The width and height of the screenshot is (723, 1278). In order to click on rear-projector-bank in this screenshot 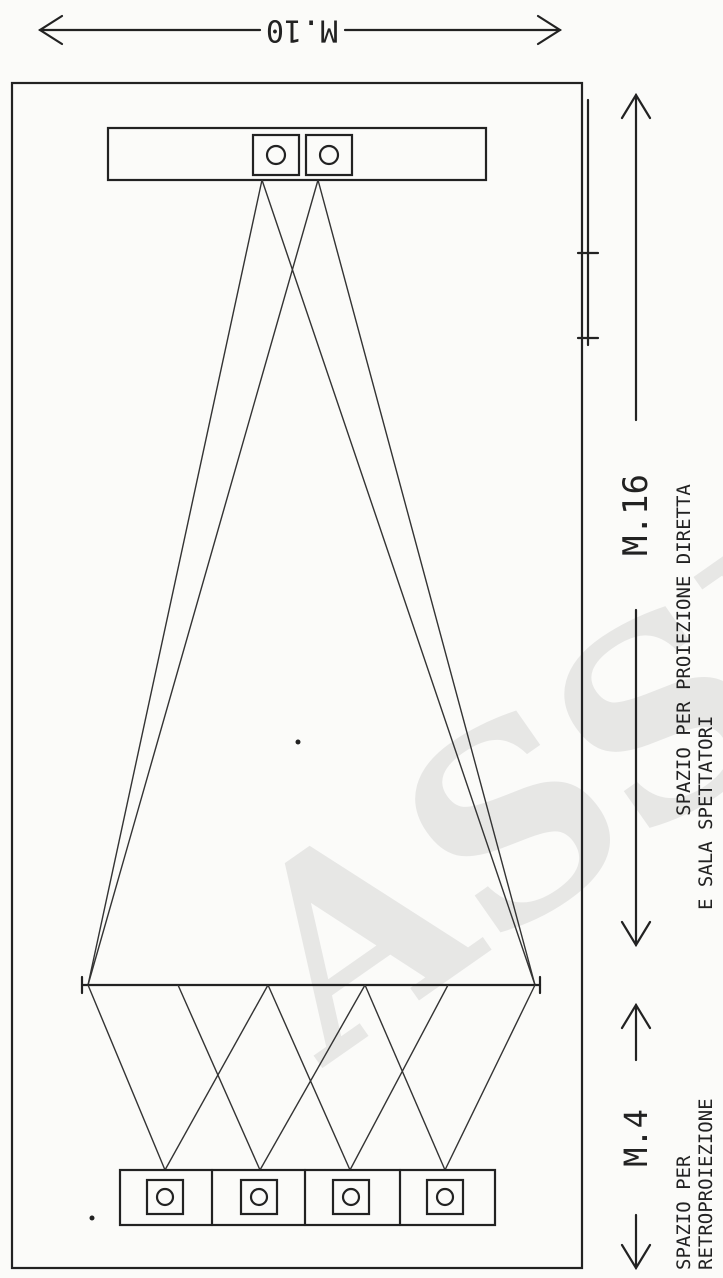, I will do `click(307, 1197)`.